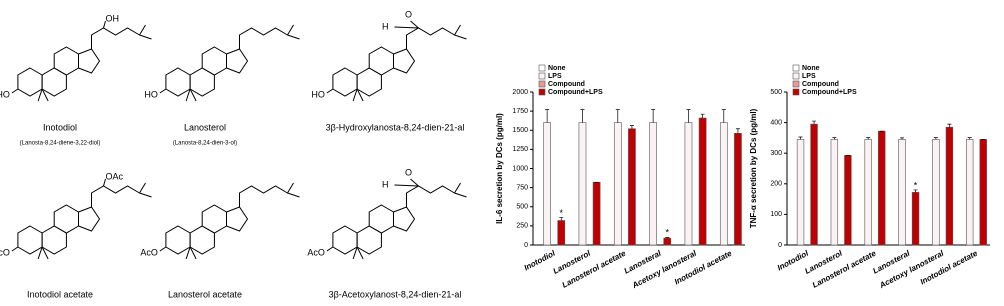 The height and width of the screenshot is (306, 1004). Describe the element at coordinates (151, 94) in the screenshot. I see `atom-label: HO` at that location.